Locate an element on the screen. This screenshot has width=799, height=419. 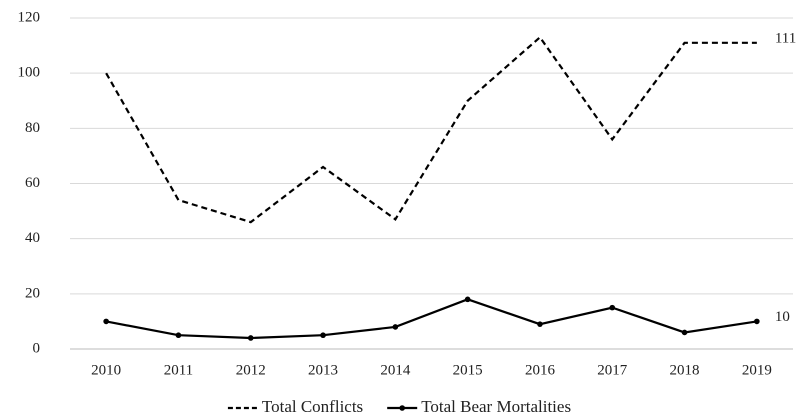
x-tick-label: 2015 is located at coordinates (468, 370).